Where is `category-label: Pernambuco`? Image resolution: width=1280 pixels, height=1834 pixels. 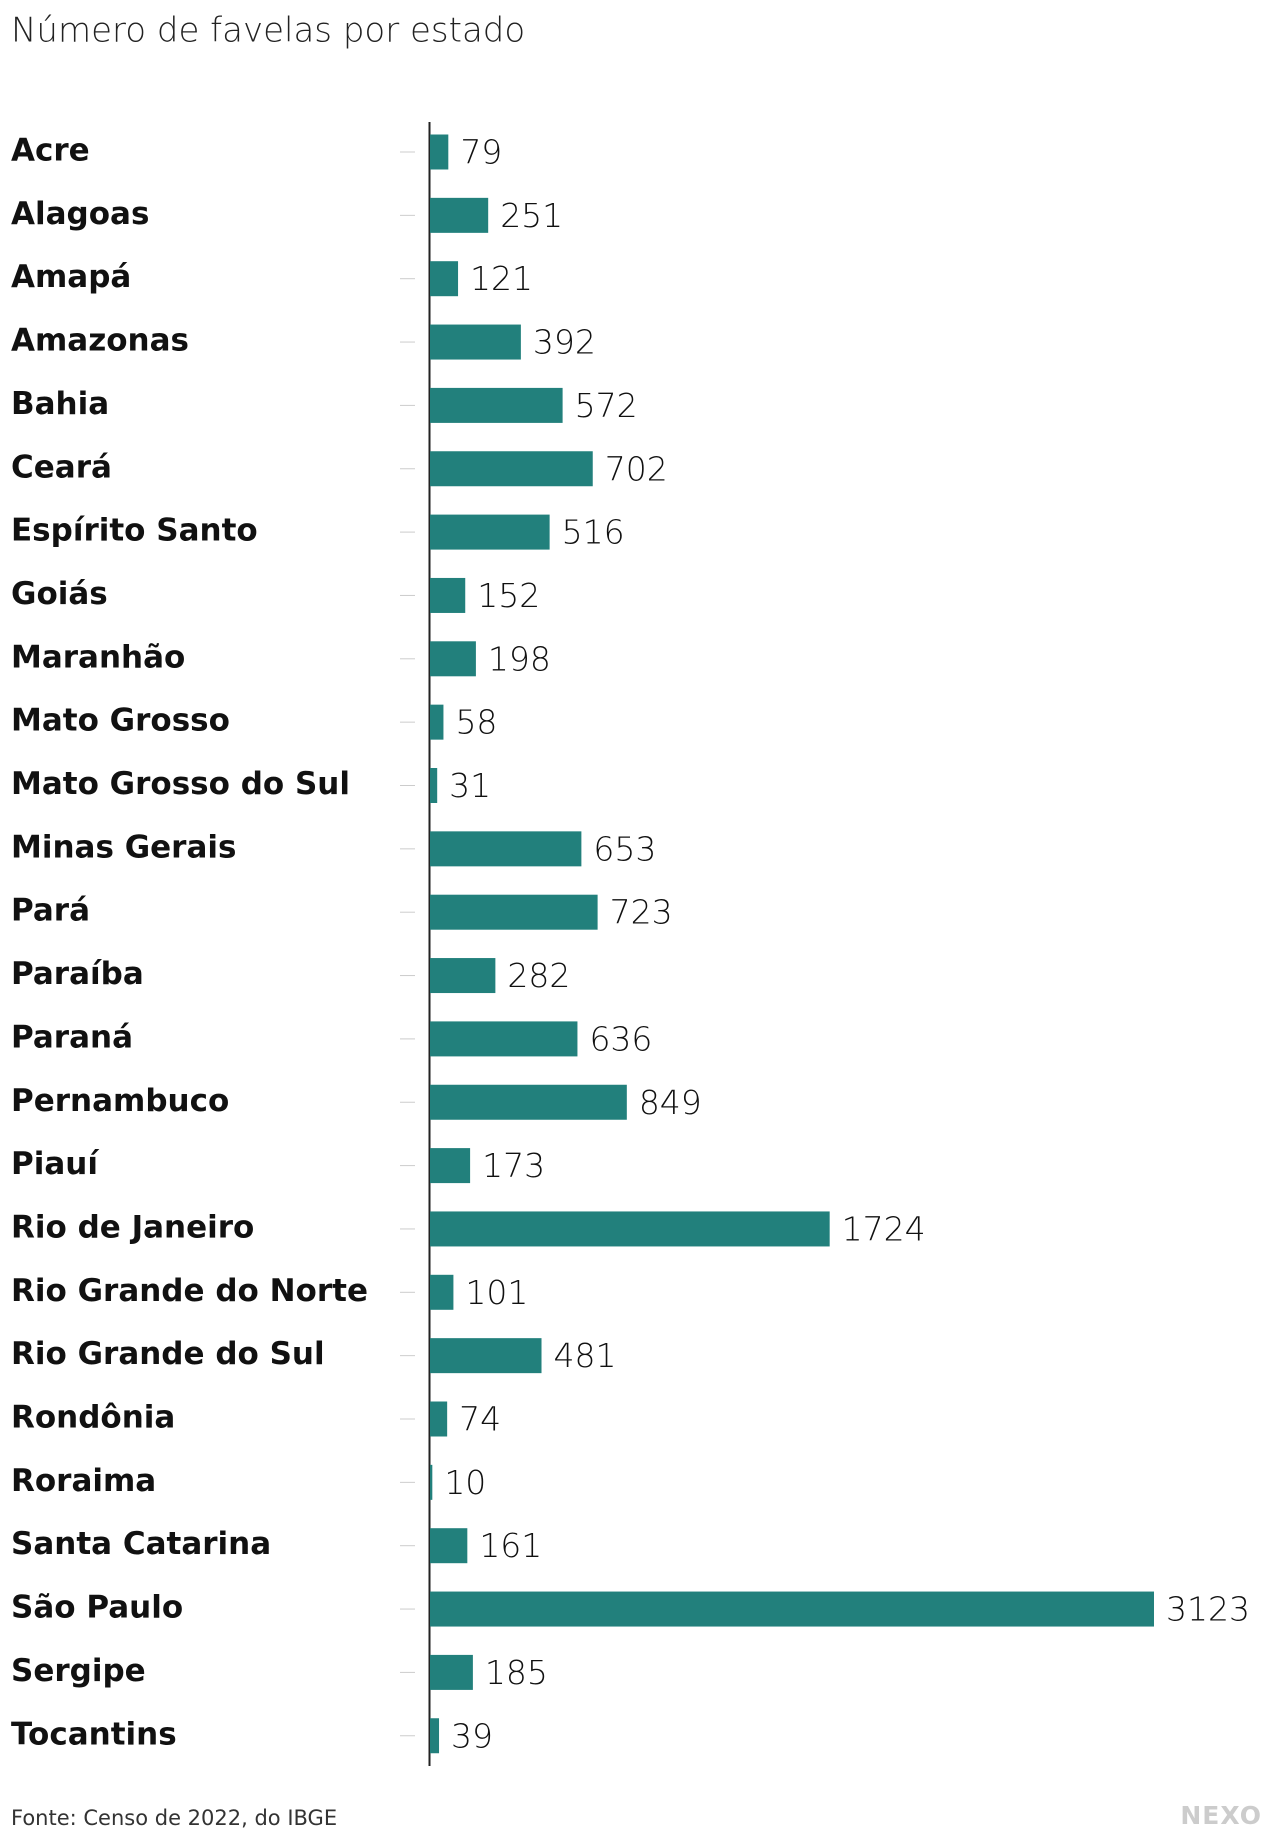
category-label: Pernambuco is located at coordinates (120, 1101).